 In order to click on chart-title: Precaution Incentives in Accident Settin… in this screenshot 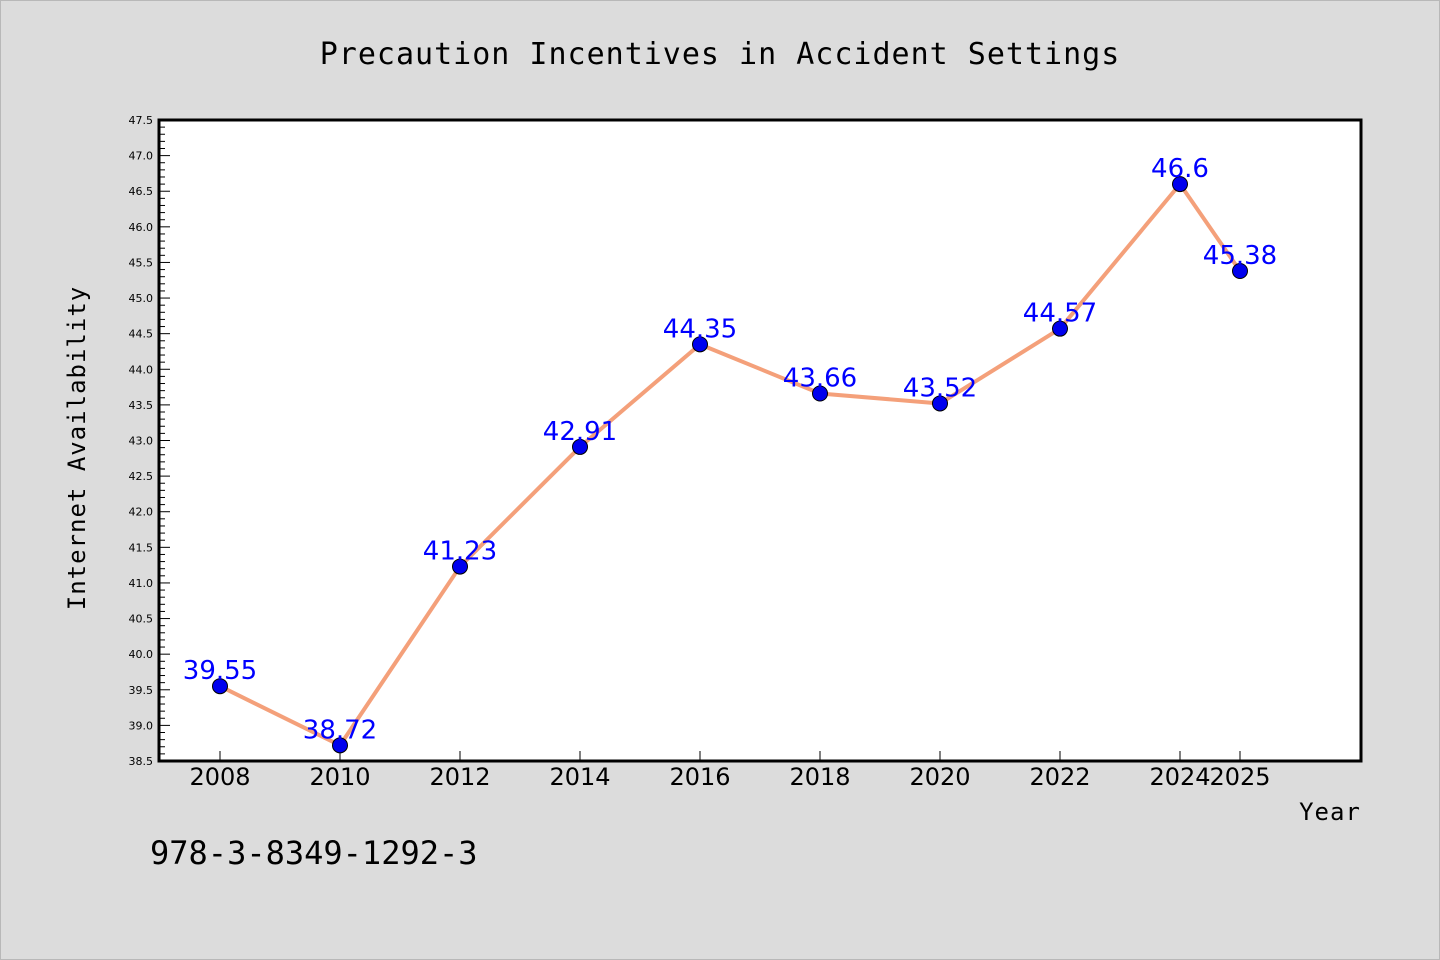, I will do `click(720, 54)`.